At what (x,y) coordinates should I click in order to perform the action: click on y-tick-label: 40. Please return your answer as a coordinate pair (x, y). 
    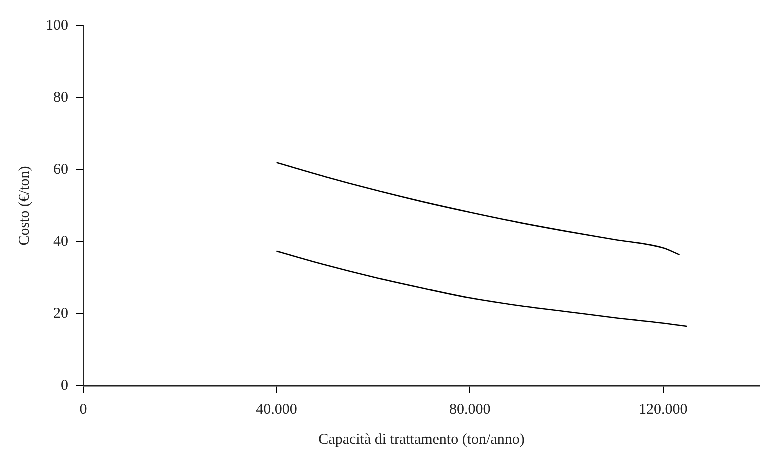
    Looking at the image, I should click on (61, 242).